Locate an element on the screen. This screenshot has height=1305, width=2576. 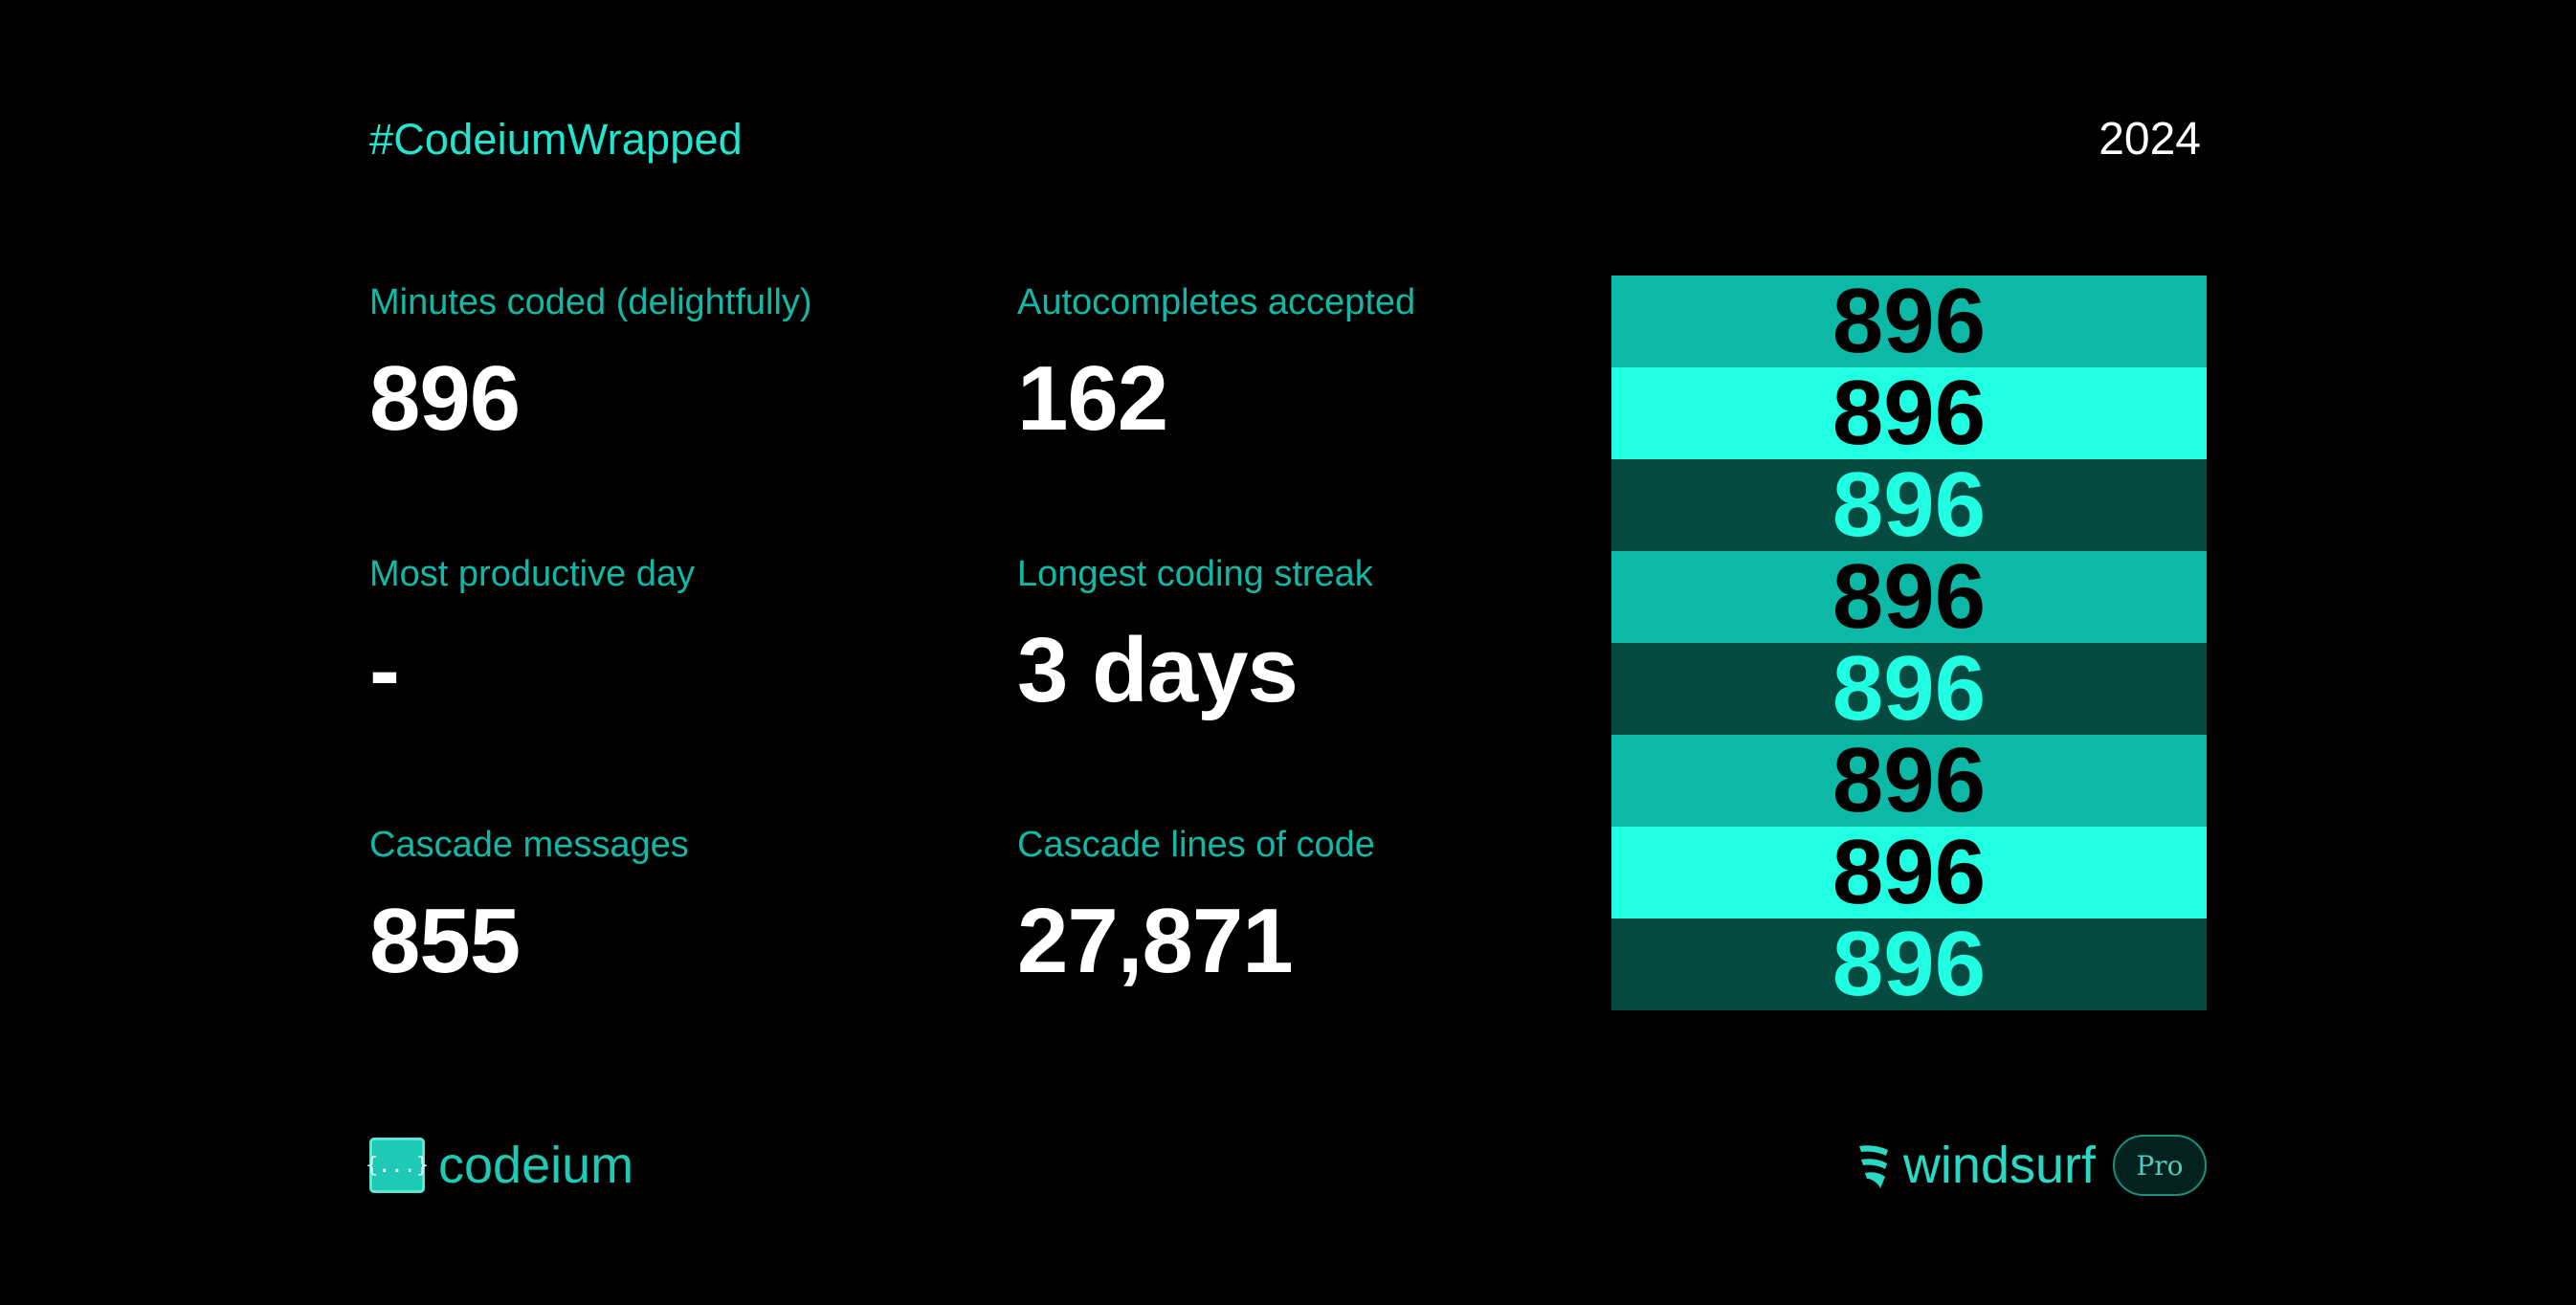
stat-label: Autocompletes accepted is located at coordinates (1216, 302).